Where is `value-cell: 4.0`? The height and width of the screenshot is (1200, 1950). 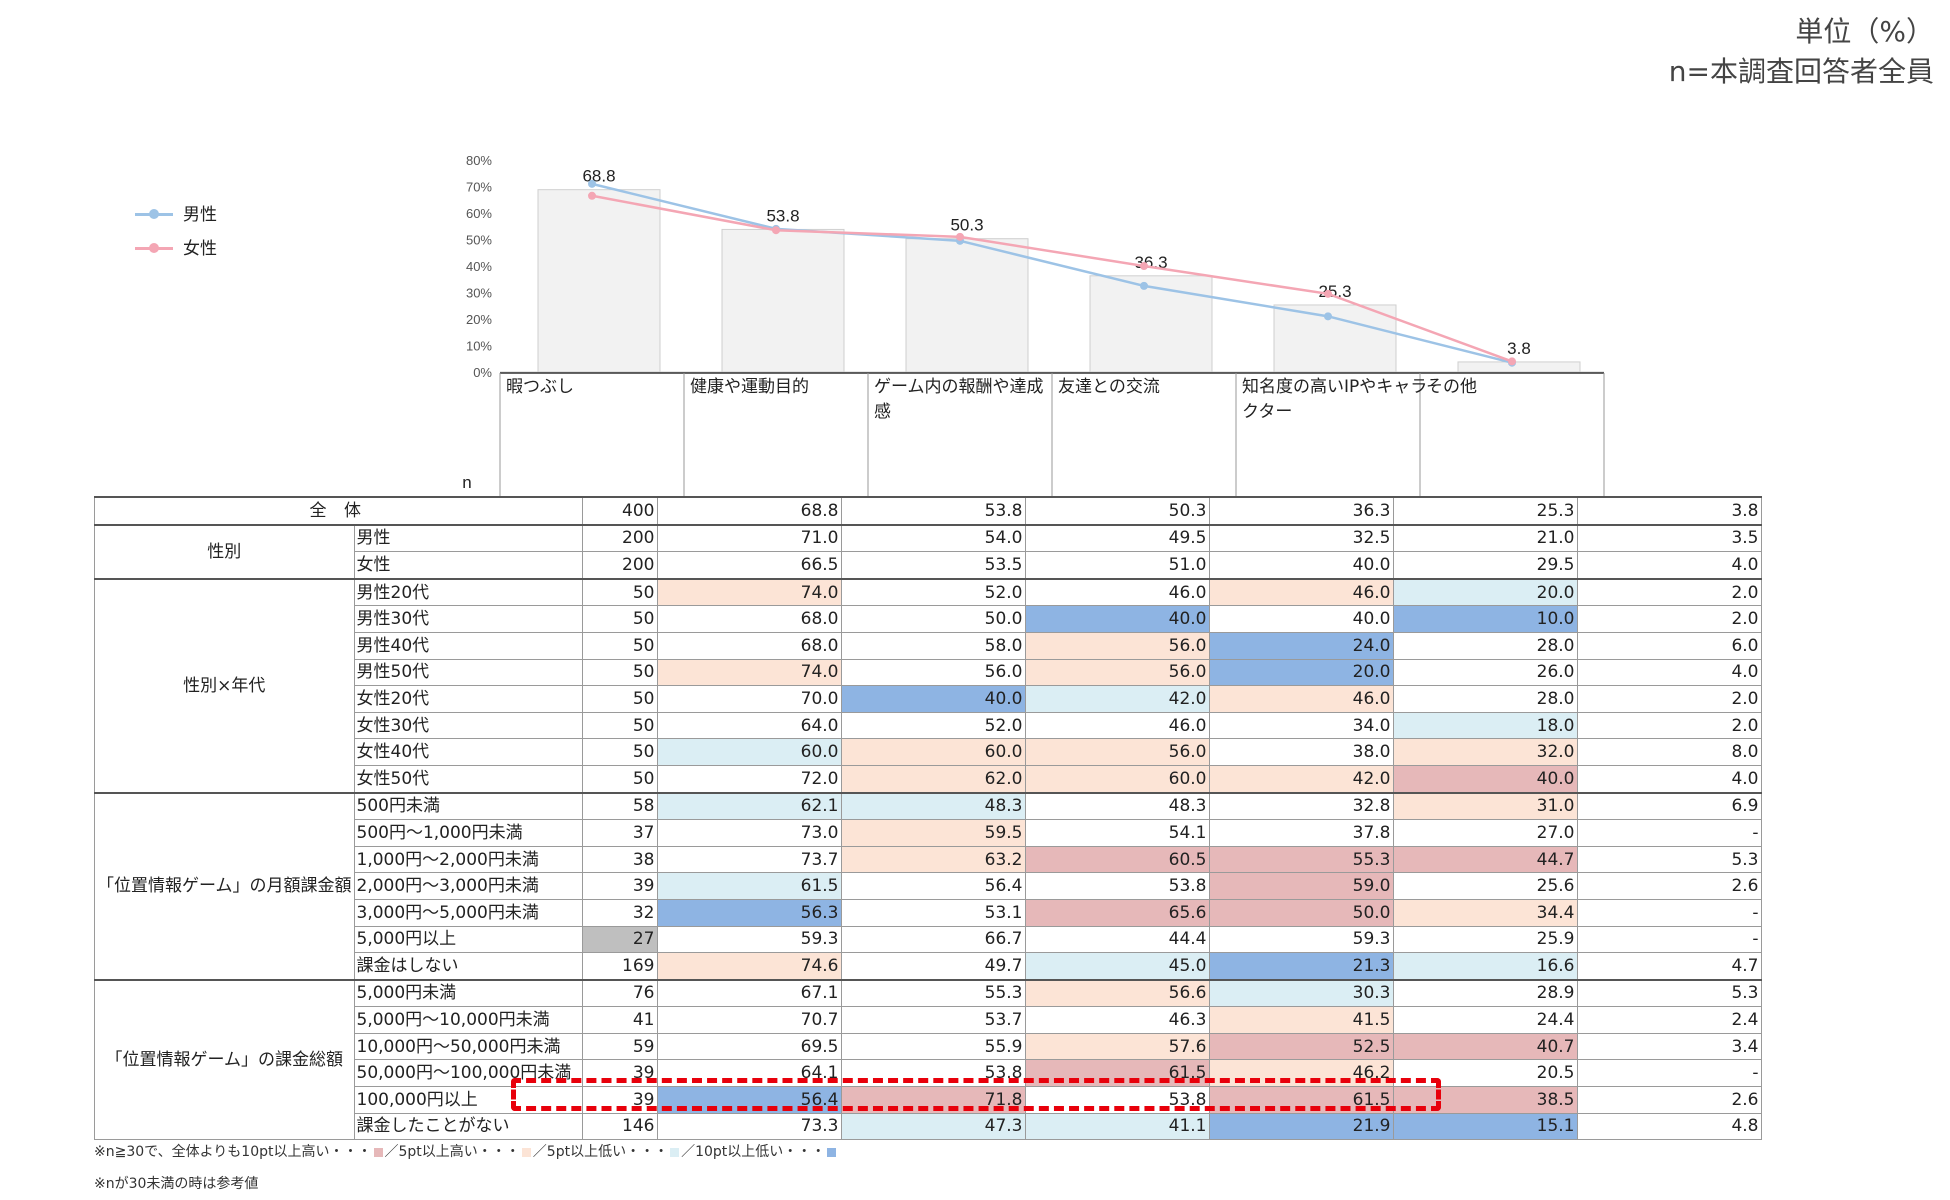
value-cell: 4.0 is located at coordinates (1669, 672).